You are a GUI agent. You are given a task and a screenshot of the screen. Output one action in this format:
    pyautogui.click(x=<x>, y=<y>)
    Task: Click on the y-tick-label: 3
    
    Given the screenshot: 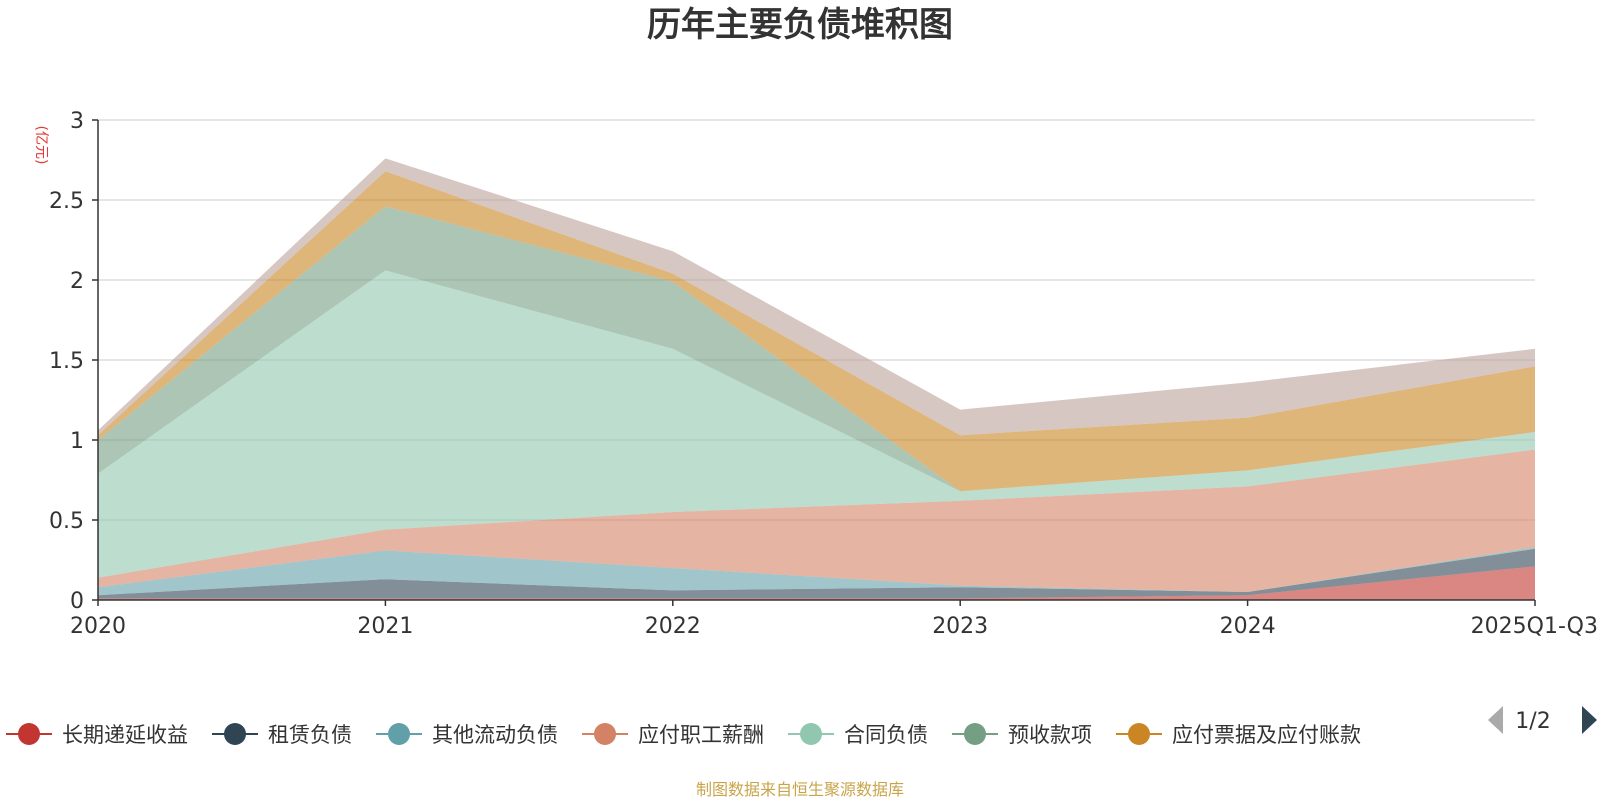 What is the action you would take?
    pyautogui.click(x=77, y=121)
    